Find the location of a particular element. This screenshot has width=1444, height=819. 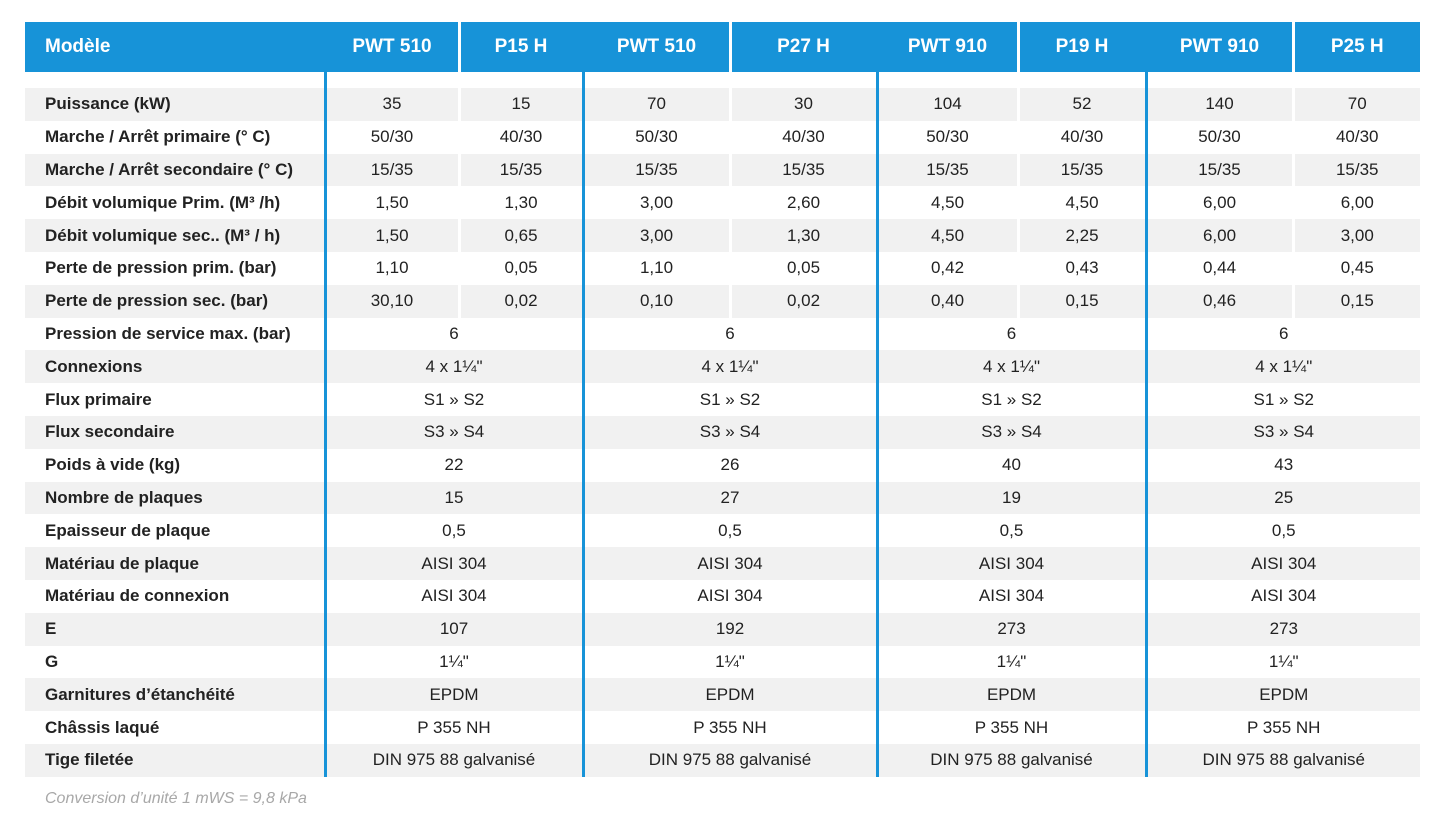

cell-value: 0,05 is located at coordinates (520, 268).